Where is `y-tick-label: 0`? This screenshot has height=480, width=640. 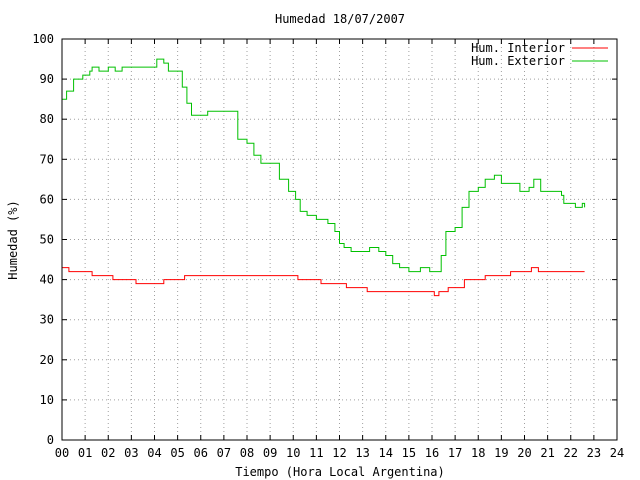 y-tick-label: 0 is located at coordinates (50, 440).